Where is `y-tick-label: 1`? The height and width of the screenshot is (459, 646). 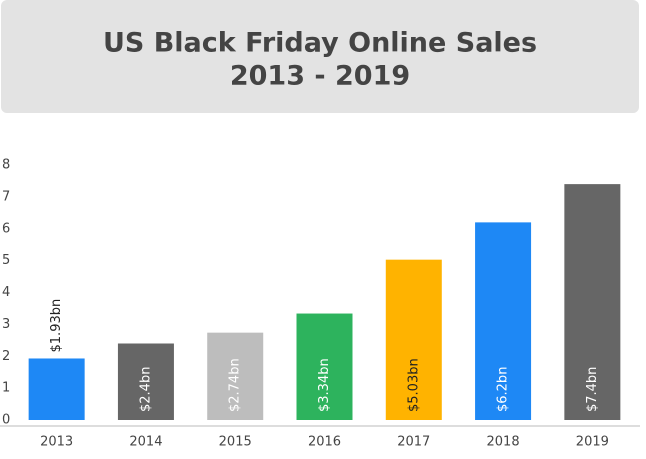 y-tick-label: 1 is located at coordinates (6, 388).